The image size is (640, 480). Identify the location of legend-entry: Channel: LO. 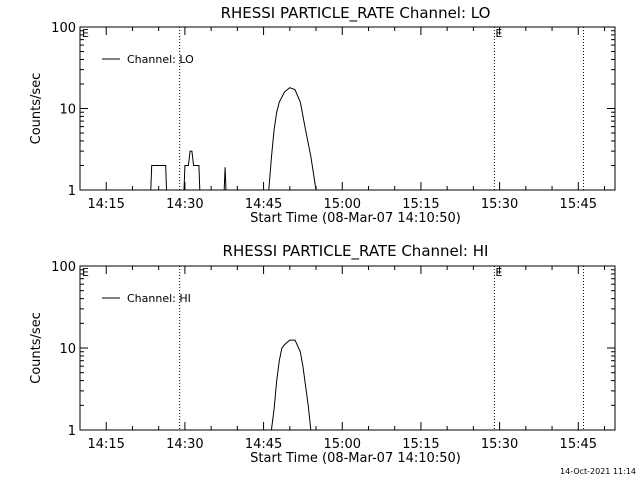
(160, 59).